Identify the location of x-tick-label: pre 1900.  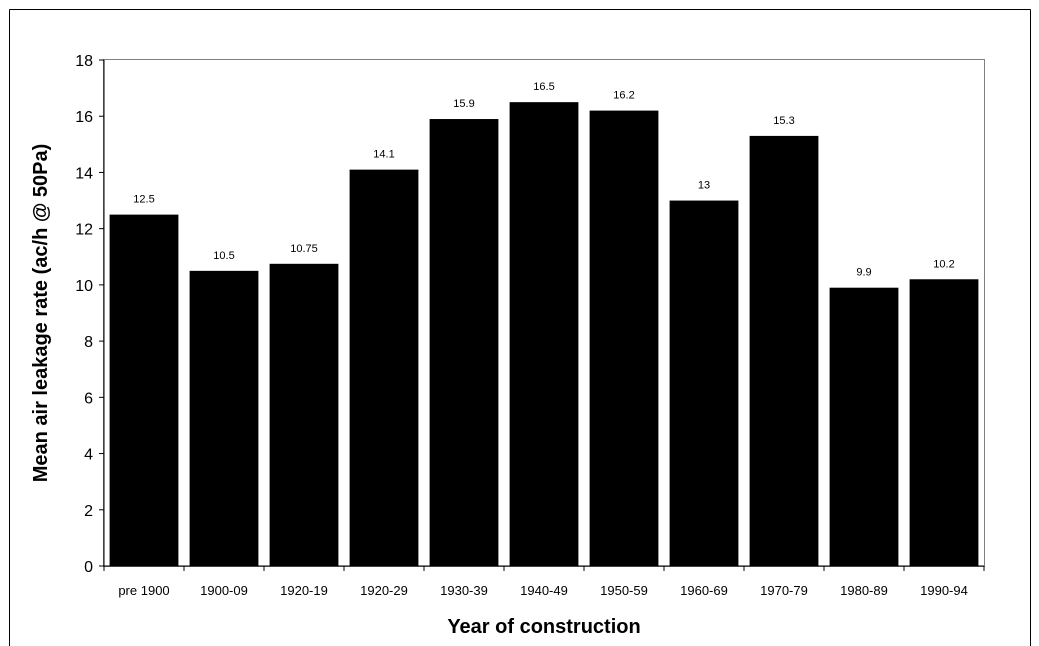
(143, 590).